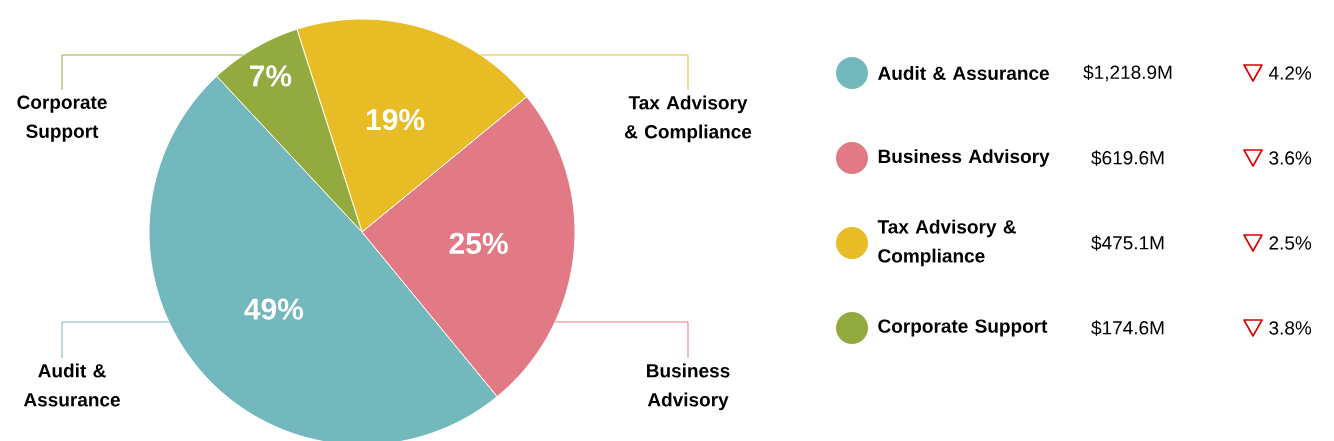 Image resolution: width=1334 pixels, height=441 pixels. I want to click on text: 2.5%, so click(1290, 243).